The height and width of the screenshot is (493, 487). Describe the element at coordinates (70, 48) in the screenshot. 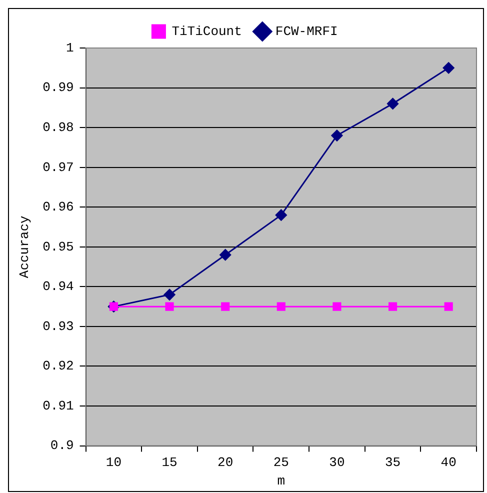

I see `y-tick-label: 1` at that location.